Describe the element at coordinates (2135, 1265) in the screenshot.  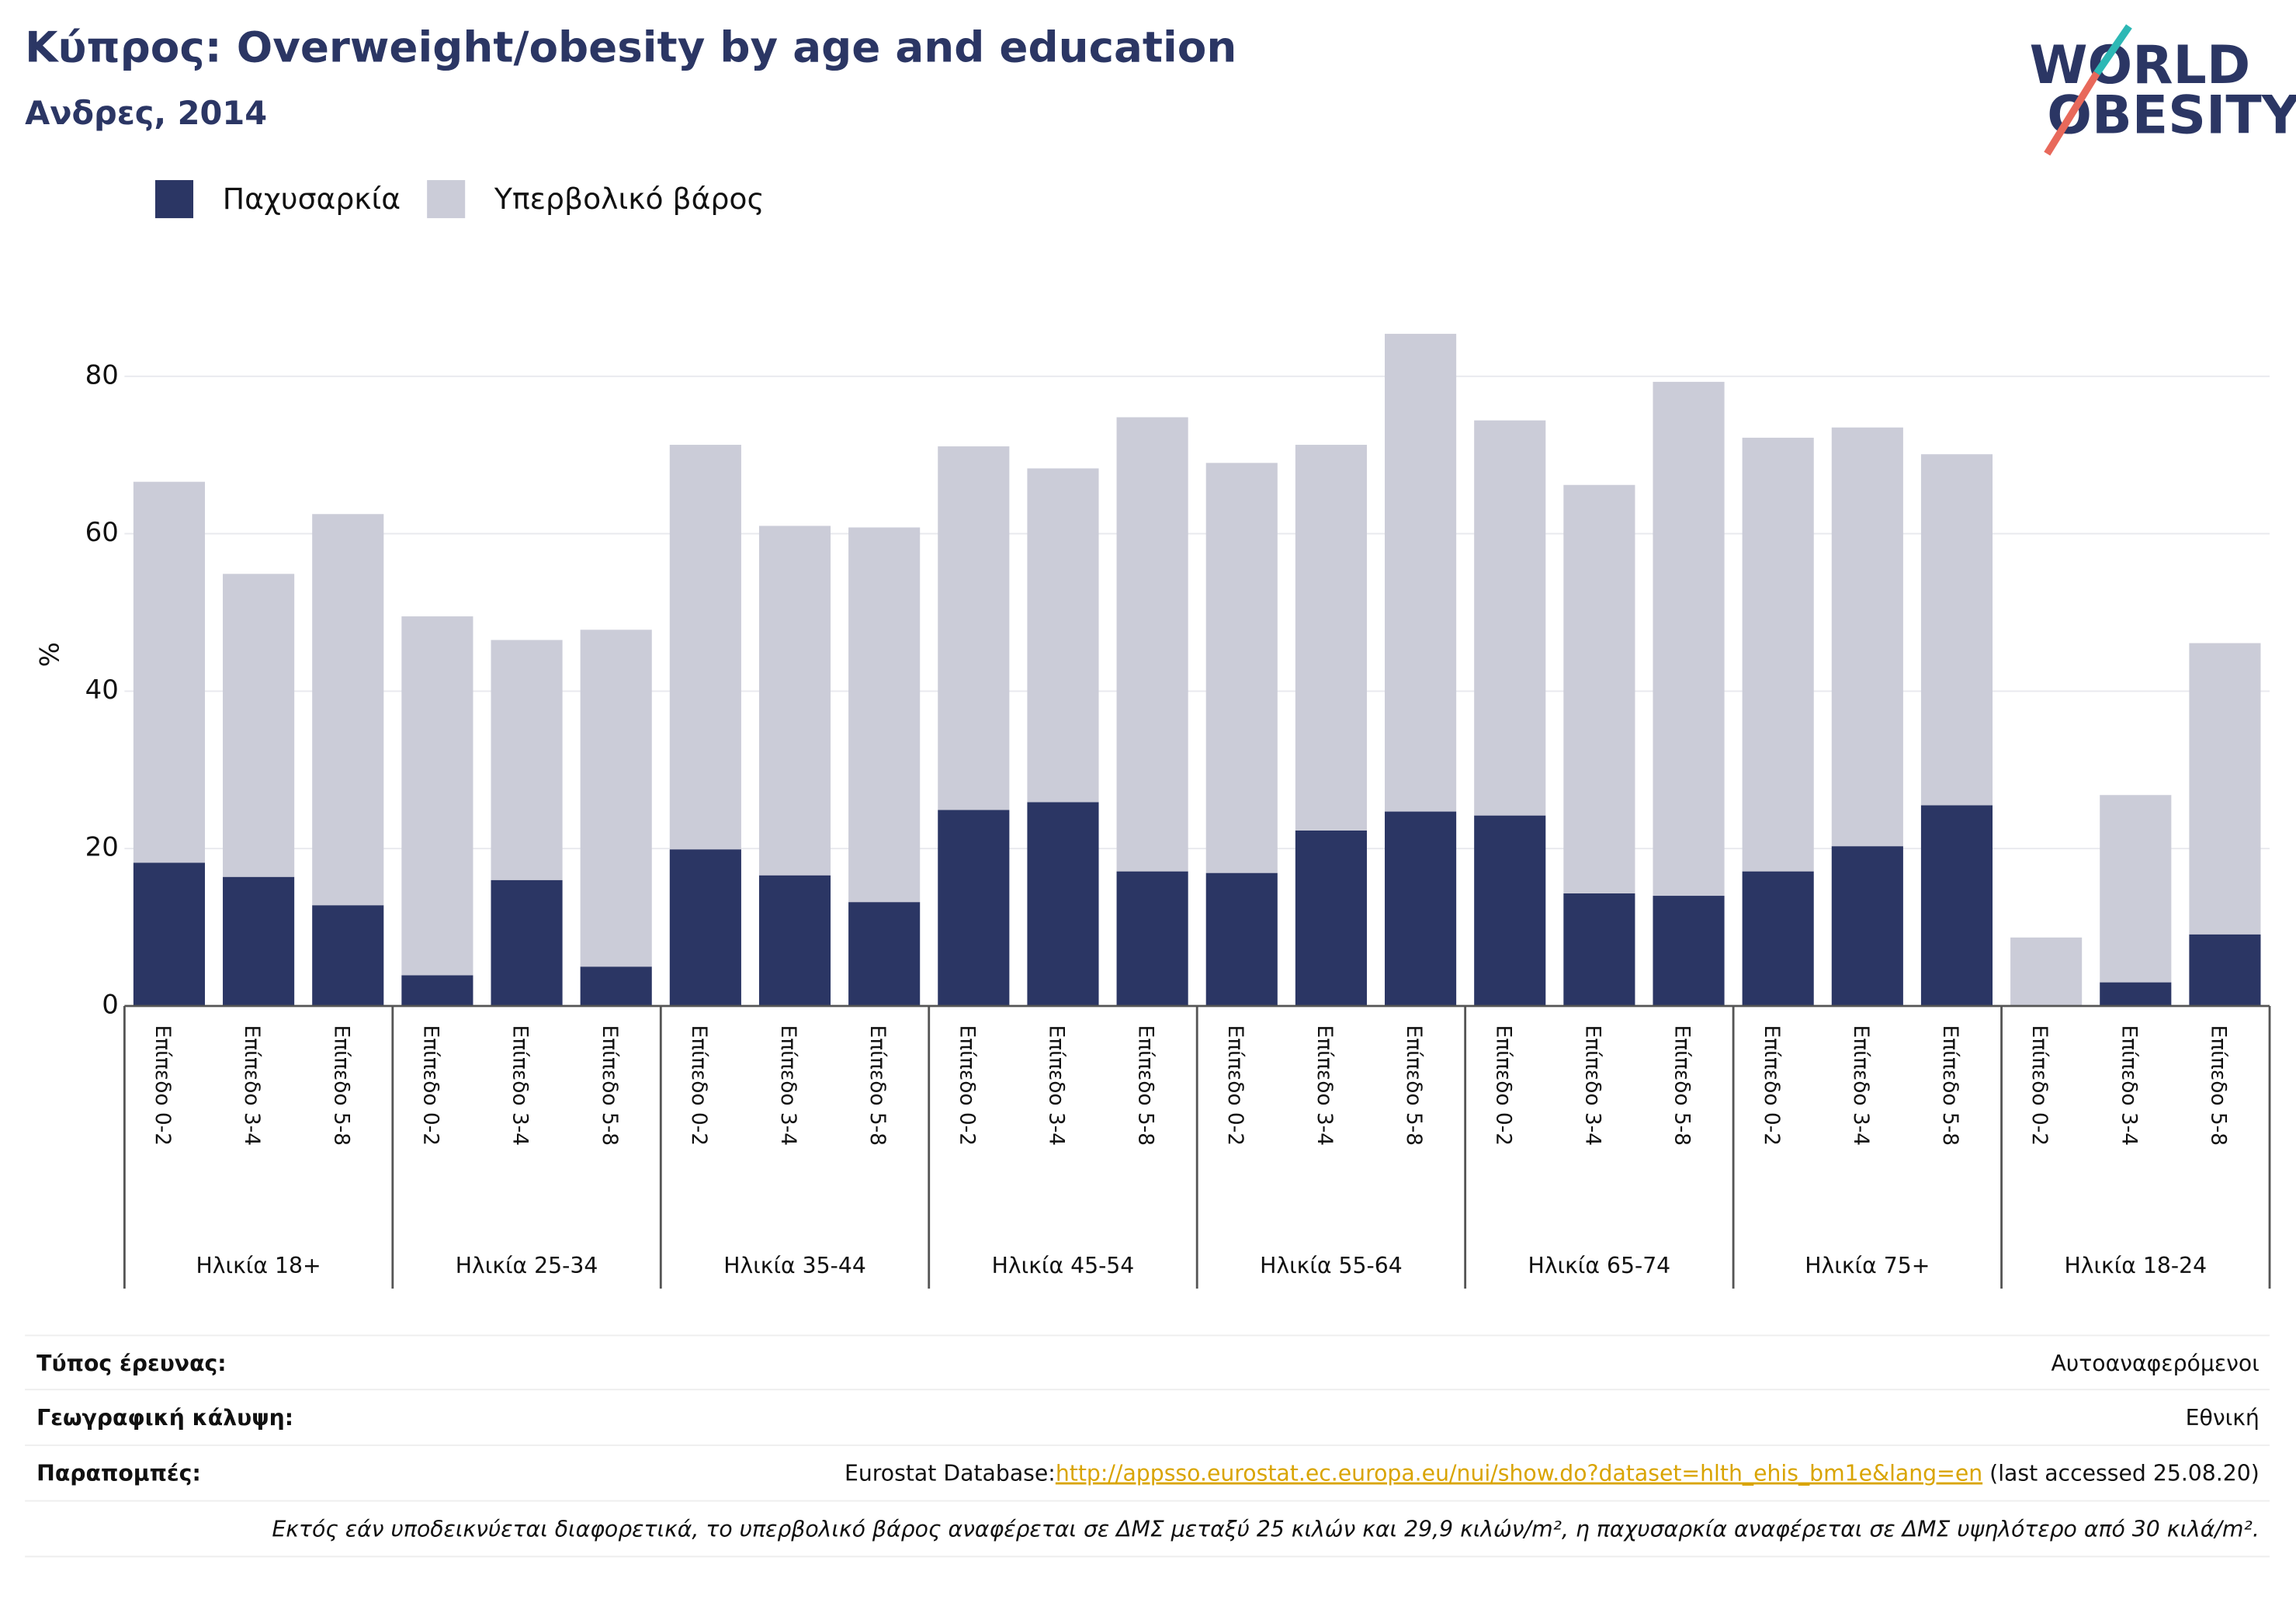
I see `group-label: Ηλικία 18-24` at that location.